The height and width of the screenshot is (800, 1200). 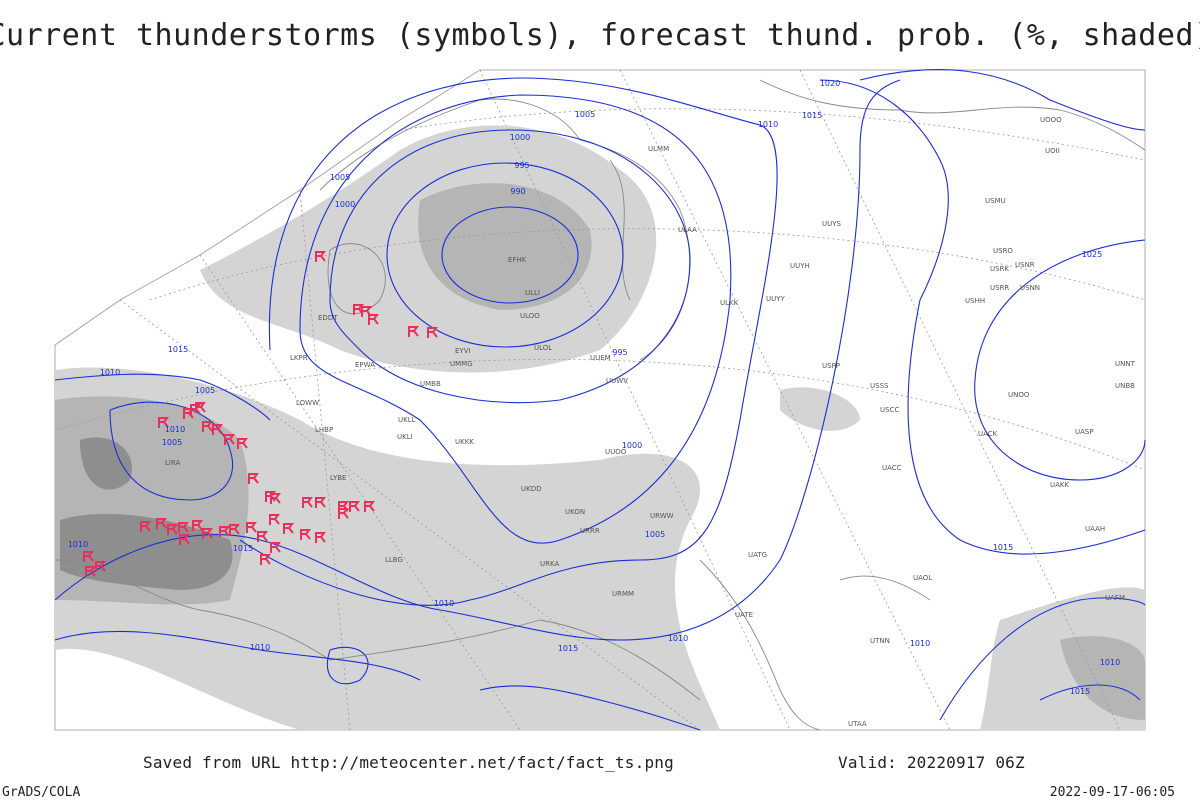 What do you see at coordinates (616, 452) in the screenshot?
I see `station-label: UUOO` at bounding box center [616, 452].